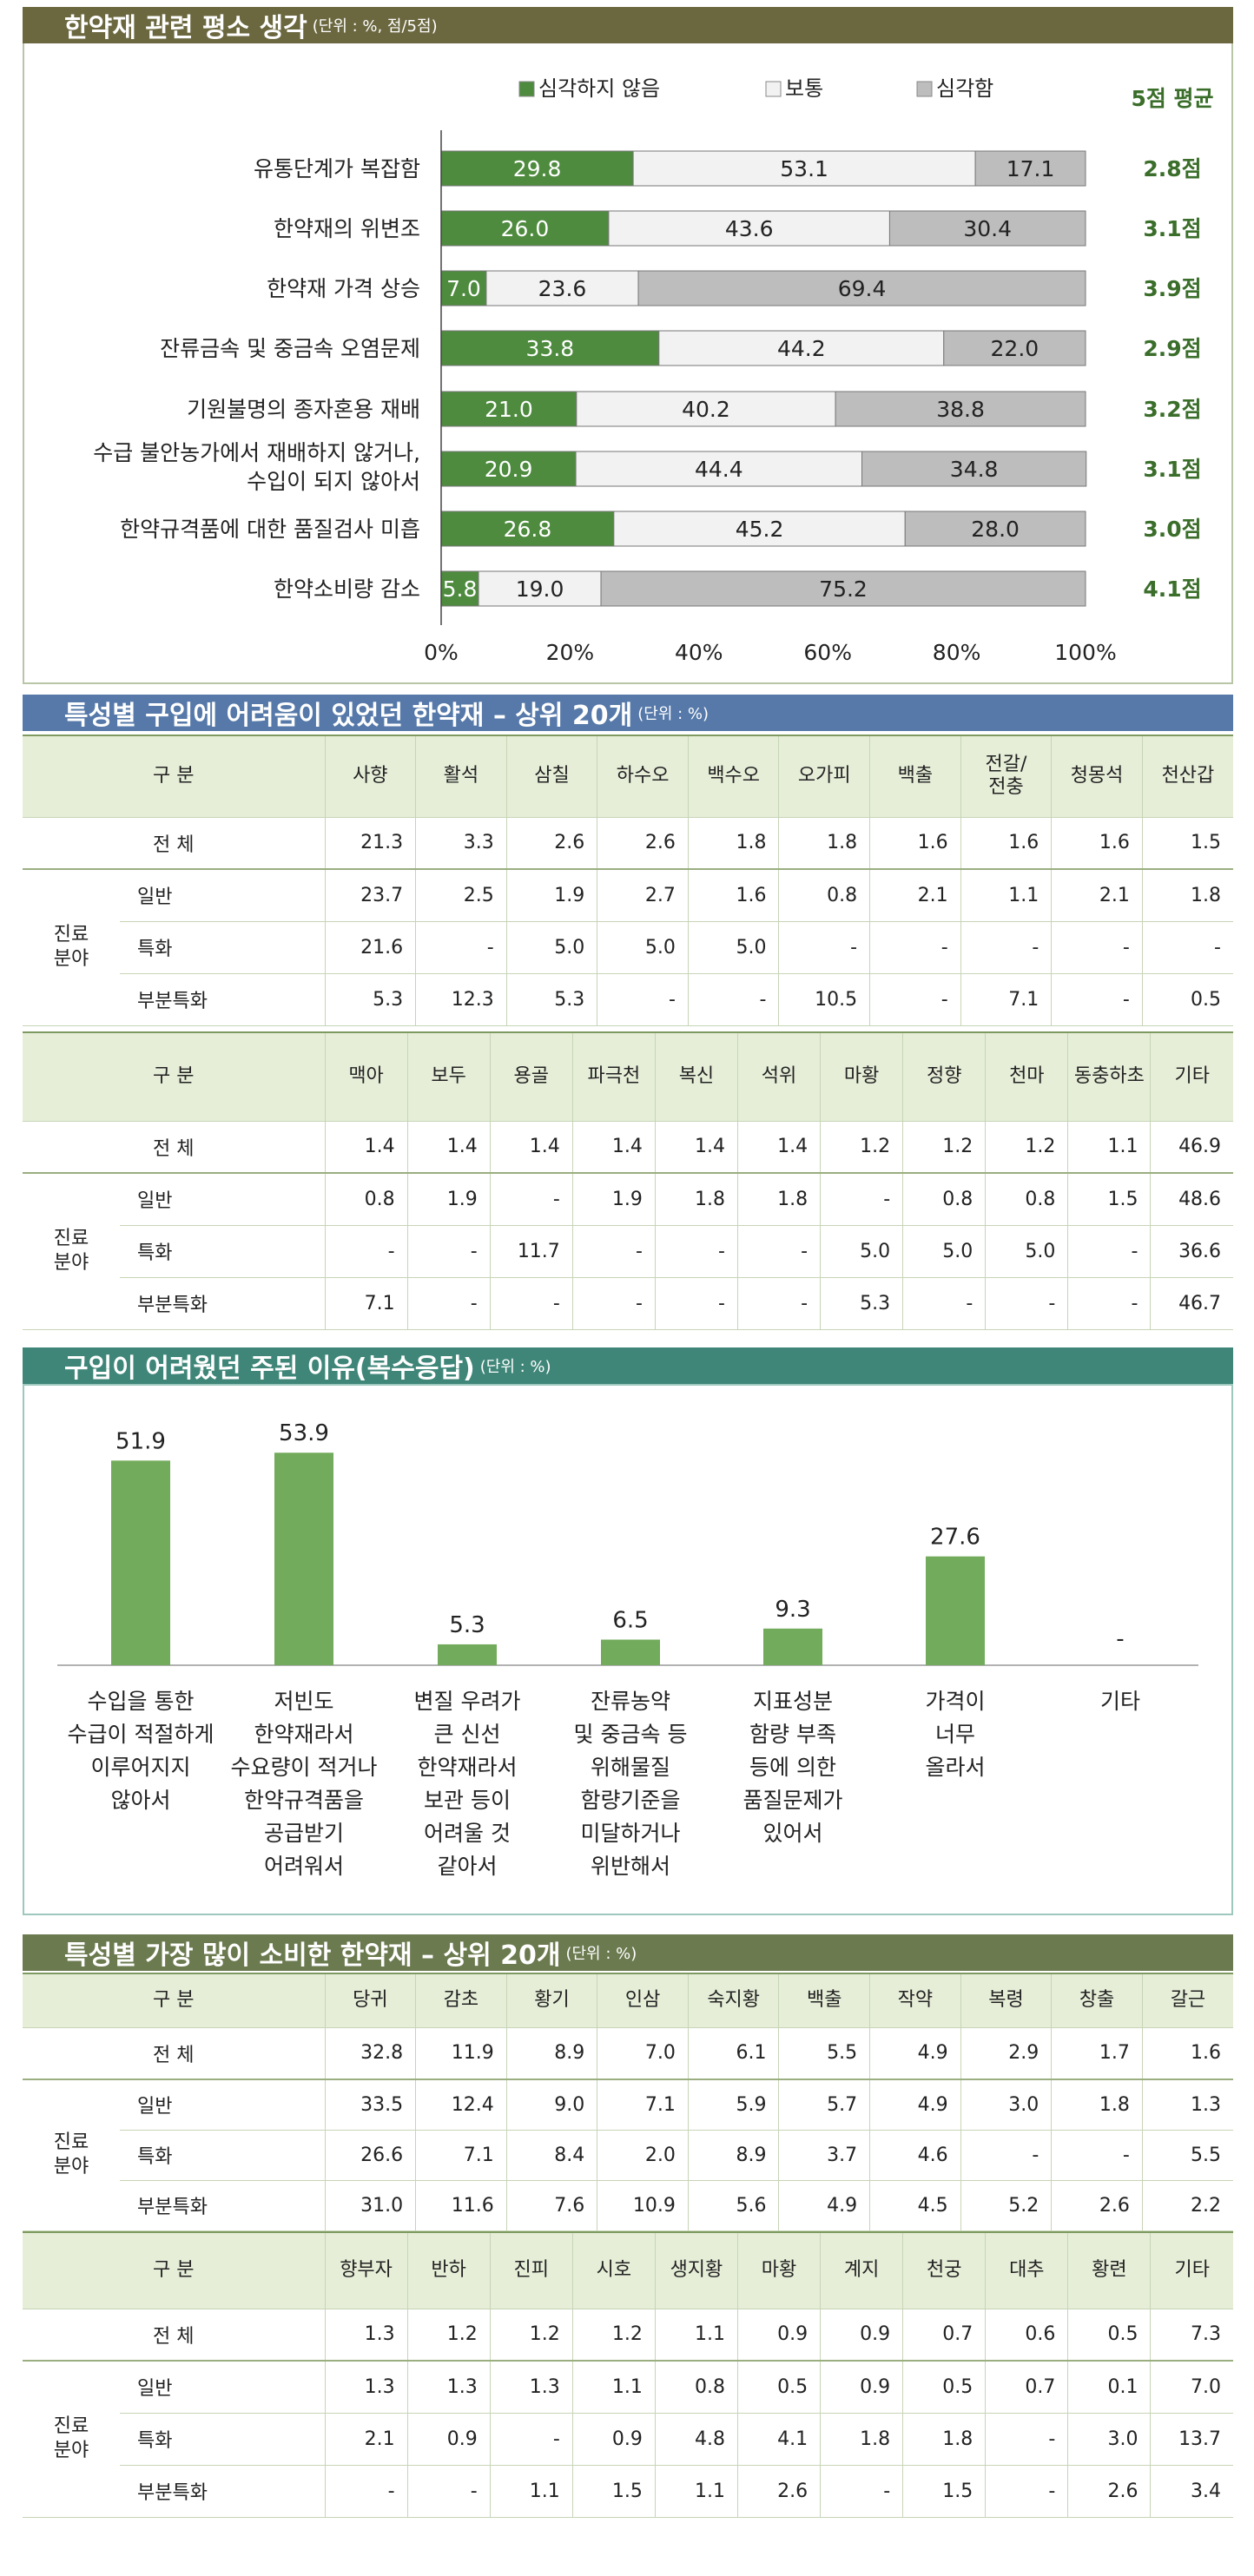 This screenshot has height=2576, width=1254. What do you see at coordinates (141, 1701) in the screenshot?
I see `category-label: 수입을 통한` at bounding box center [141, 1701].